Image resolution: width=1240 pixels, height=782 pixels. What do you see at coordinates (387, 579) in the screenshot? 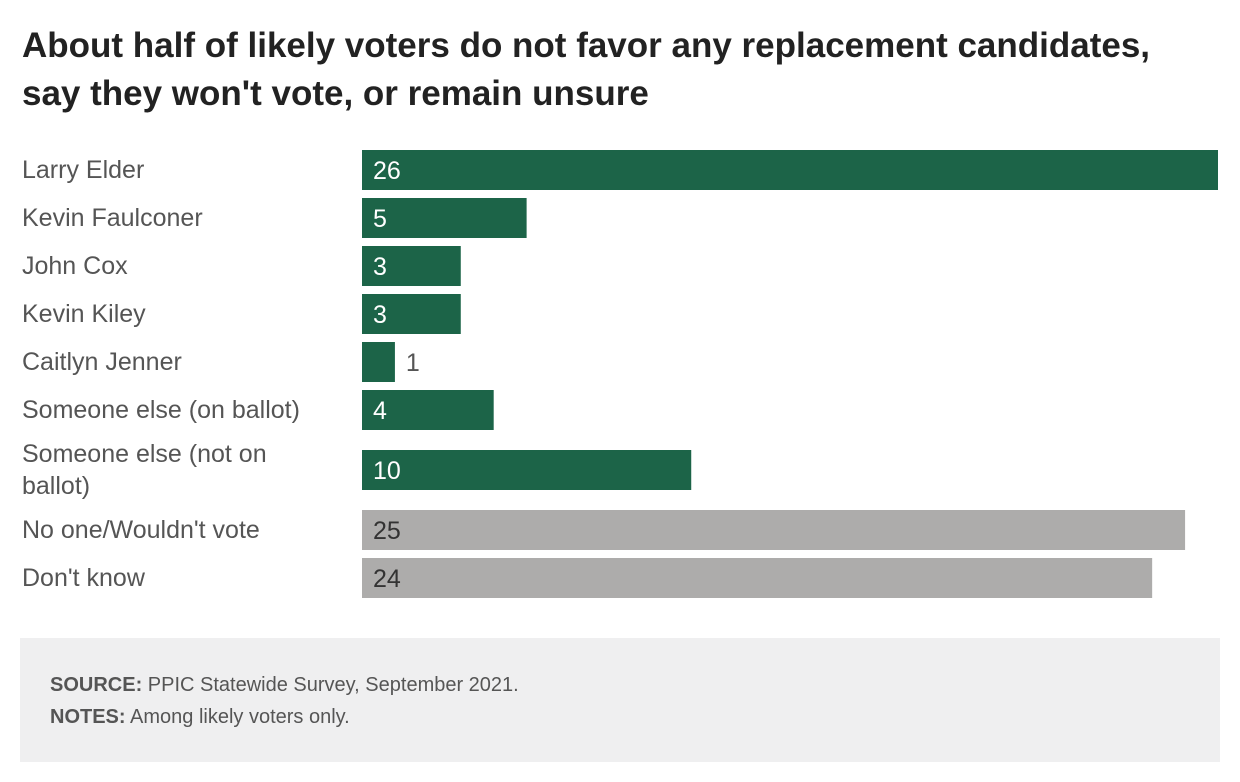
I see `value-label: 24` at bounding box center [387, 579].